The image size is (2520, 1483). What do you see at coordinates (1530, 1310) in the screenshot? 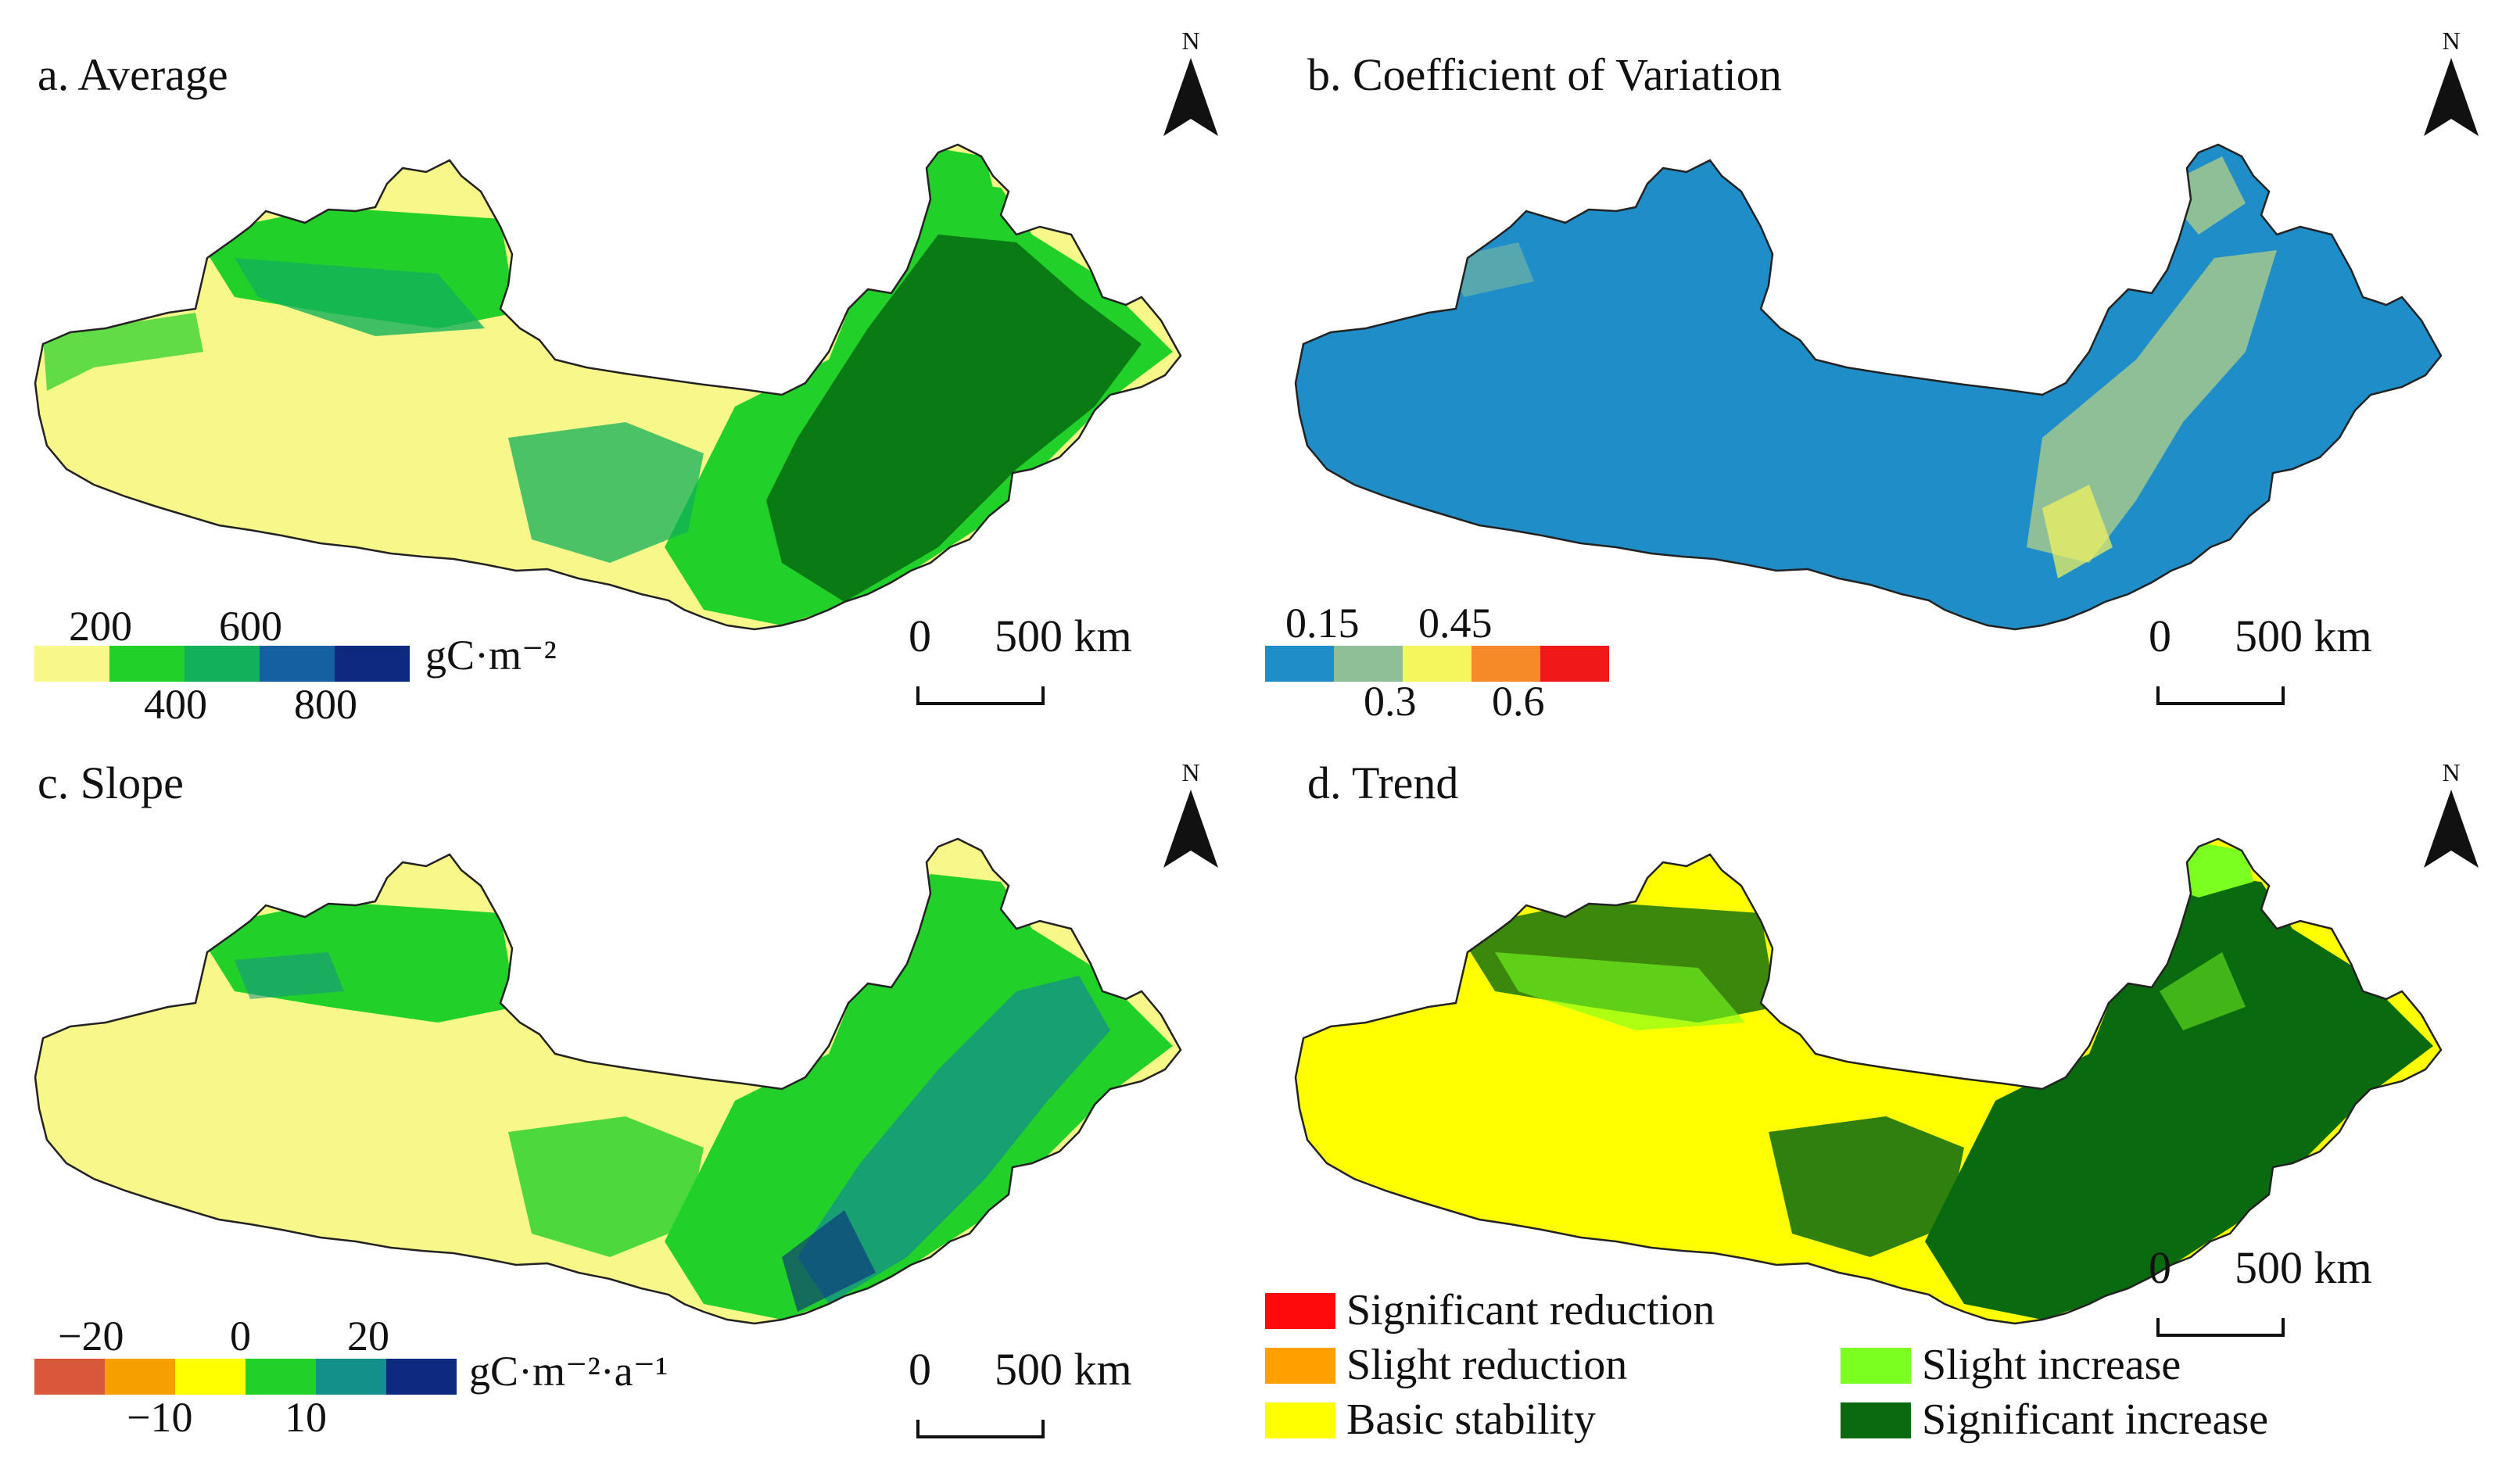
I see `legend-label: Significant reduction` at bounding box center [1530, 1310].